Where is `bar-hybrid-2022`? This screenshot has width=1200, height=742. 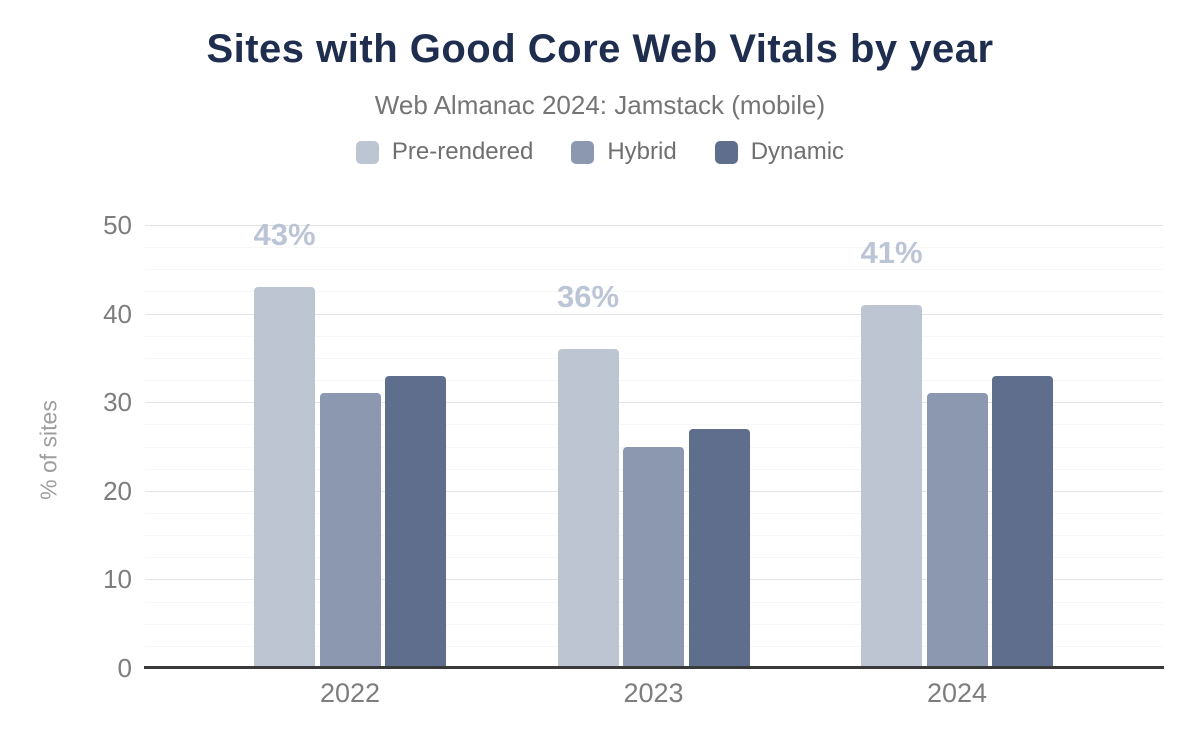
bar-hybrid-2022 is located at coordinates (350, 530).